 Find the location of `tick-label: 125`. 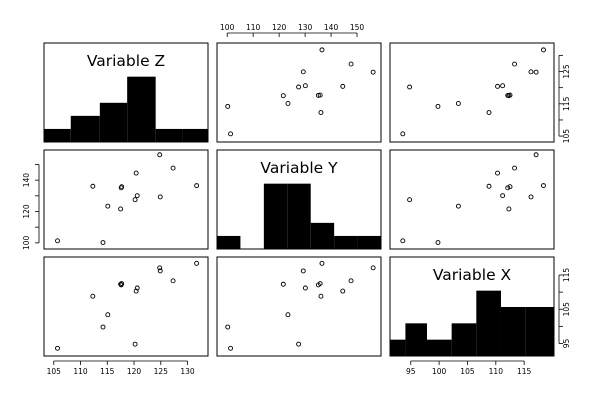

tick-label: 125 is located at coordinates (566, 71).